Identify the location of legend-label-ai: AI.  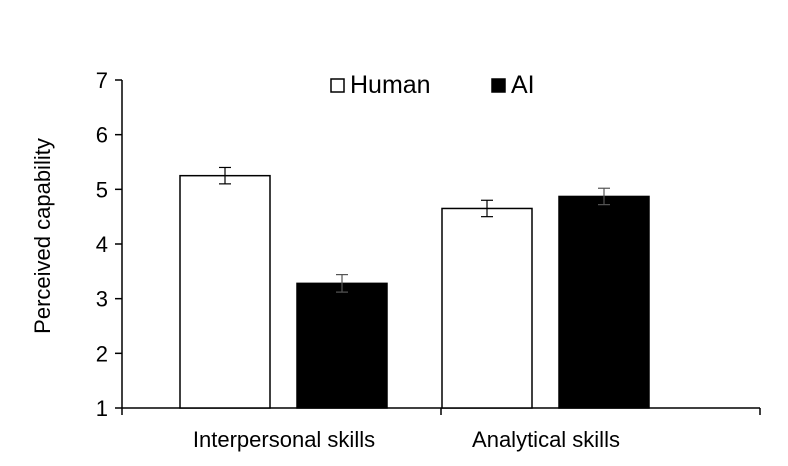
(523, 85).